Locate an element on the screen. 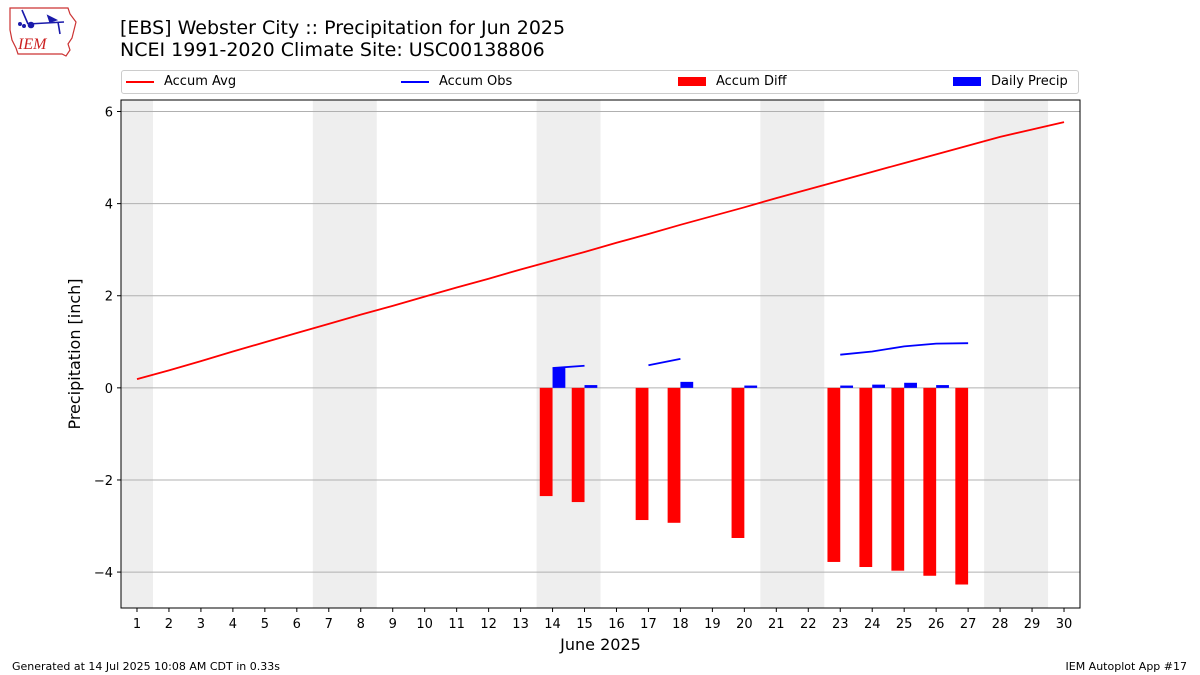 The image size is (1200, 675). iem-logo: IEM is located at coordinates (43, 32).